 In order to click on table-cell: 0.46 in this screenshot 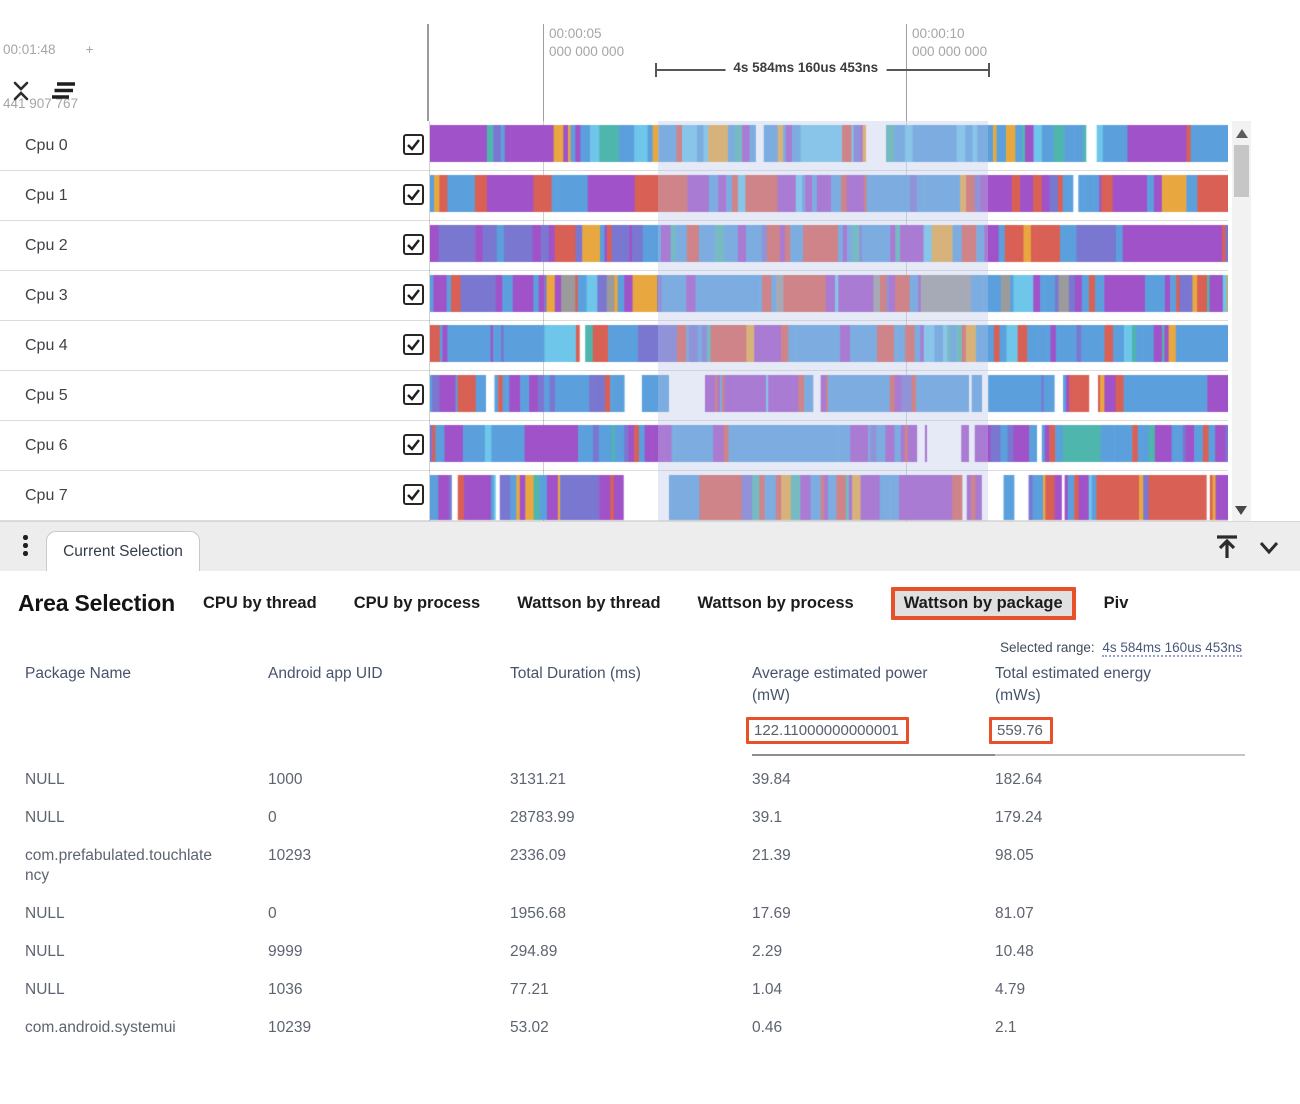, I will do `click(767, 1027)`.